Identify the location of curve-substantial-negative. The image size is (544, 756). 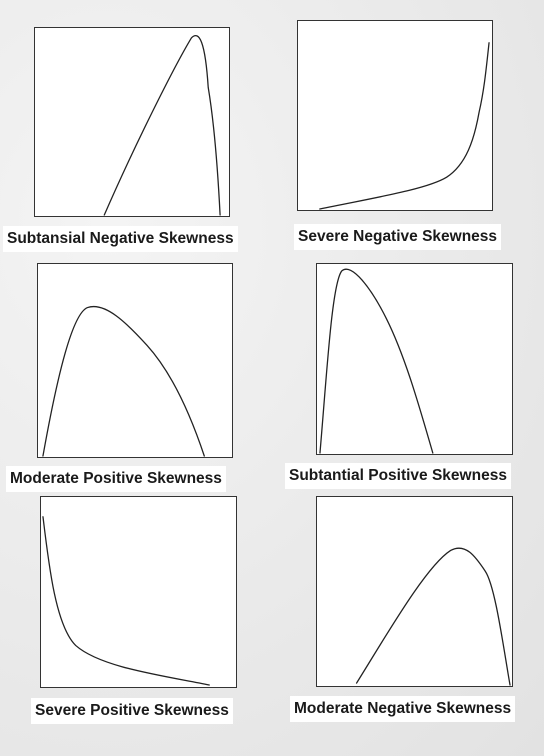
(162, 125).